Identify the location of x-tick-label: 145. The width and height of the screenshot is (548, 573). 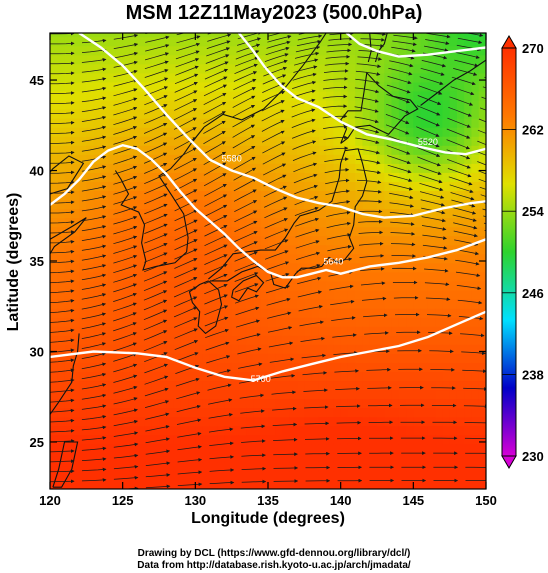
(413, 500).